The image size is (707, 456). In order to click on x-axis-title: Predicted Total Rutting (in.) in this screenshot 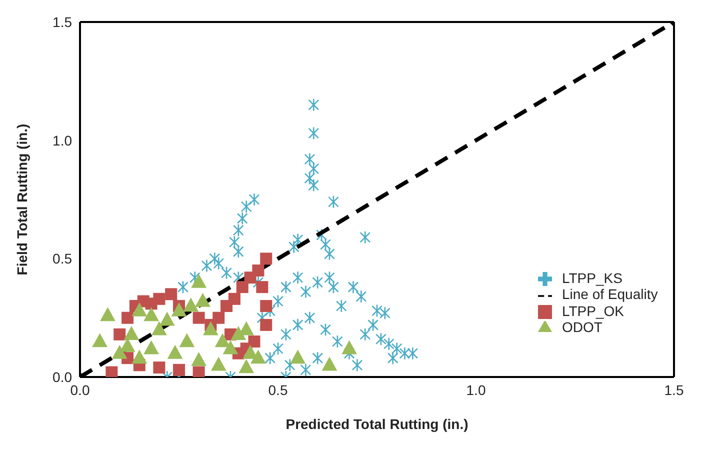, I will do `click(377, 424)`.